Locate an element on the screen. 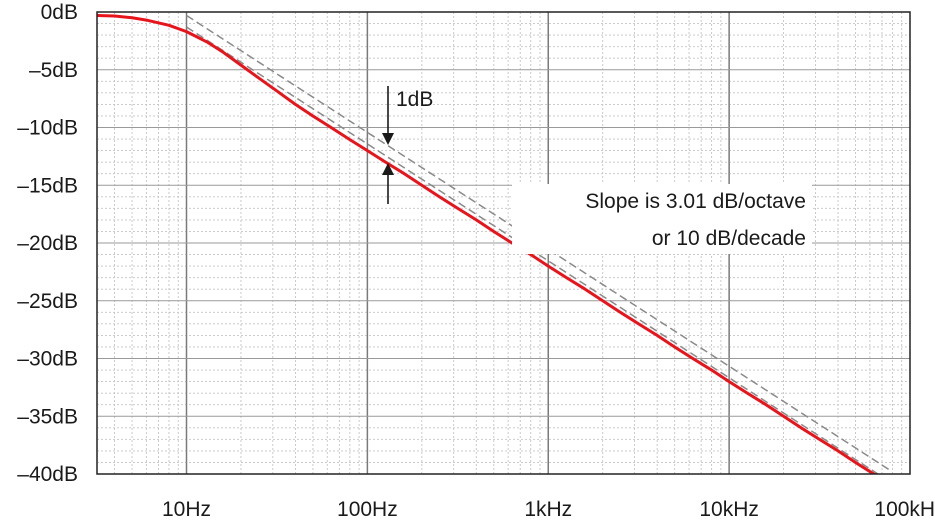 The height and width of the screenshot is (526, 935). x-tick-label: 10Hz is located at coordinates (186, 509).